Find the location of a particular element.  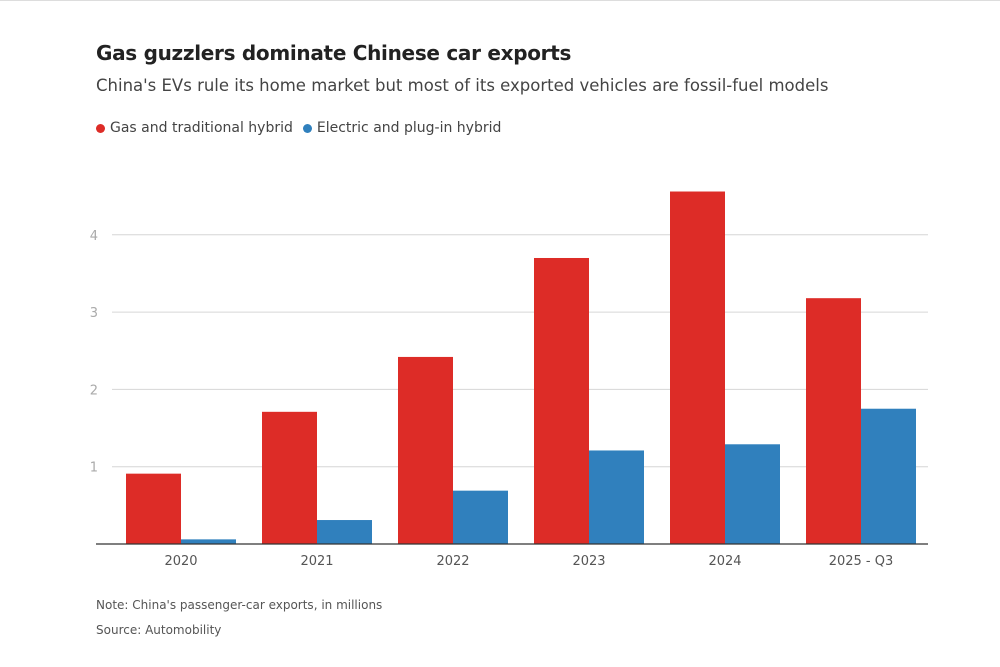

bar-electric-2025-Q3 is located at coordinates (888, 476).